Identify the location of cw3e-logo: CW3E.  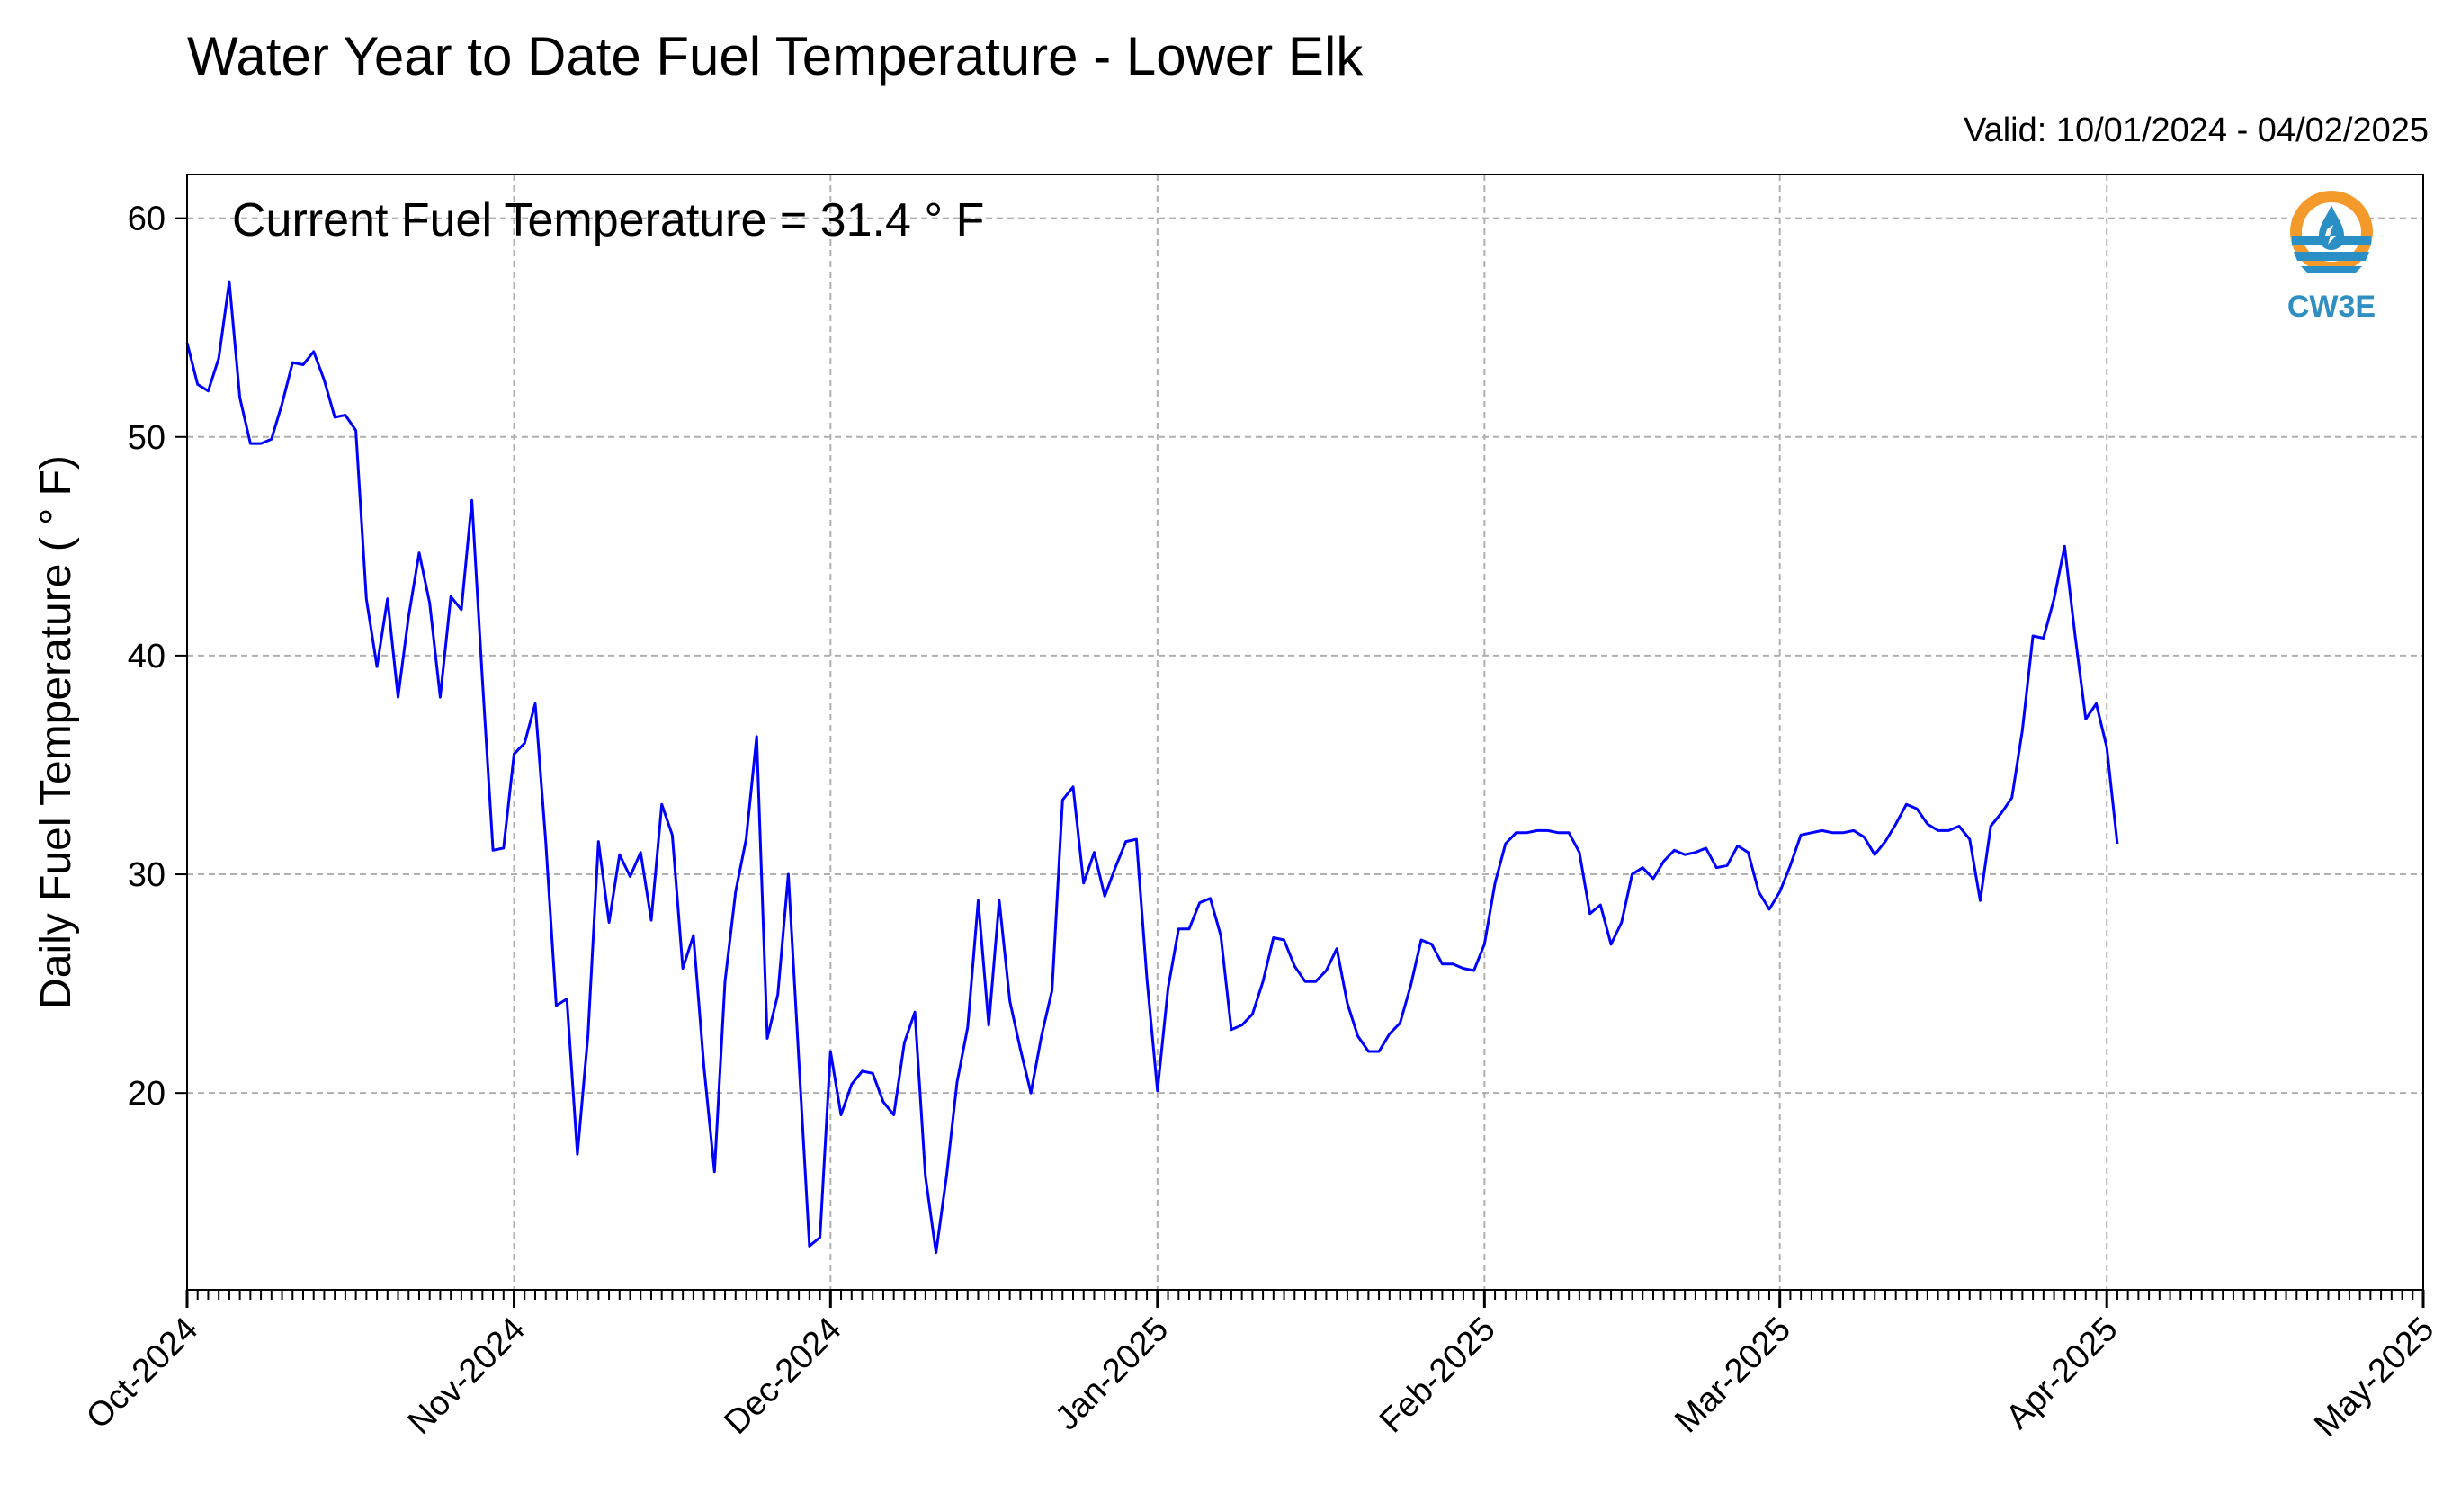
(2331, 257).